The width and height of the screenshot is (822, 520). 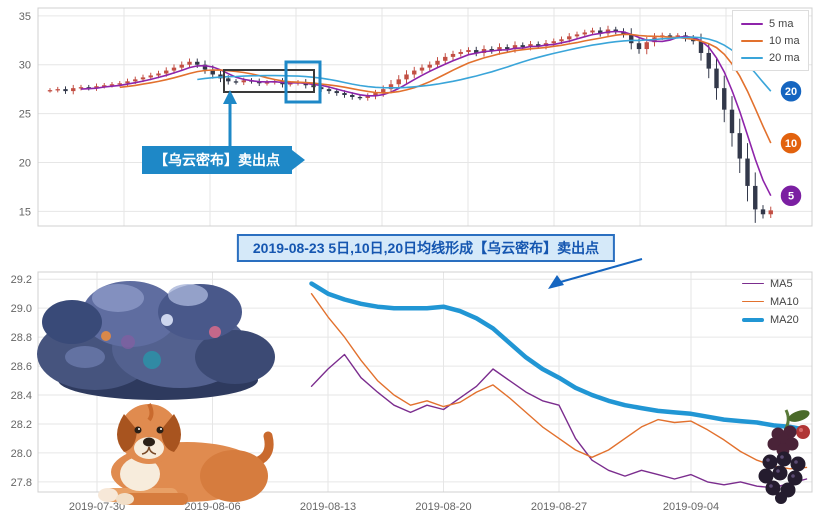 I want to click on ma-badge-20: 20, so click(x=791, y=91).